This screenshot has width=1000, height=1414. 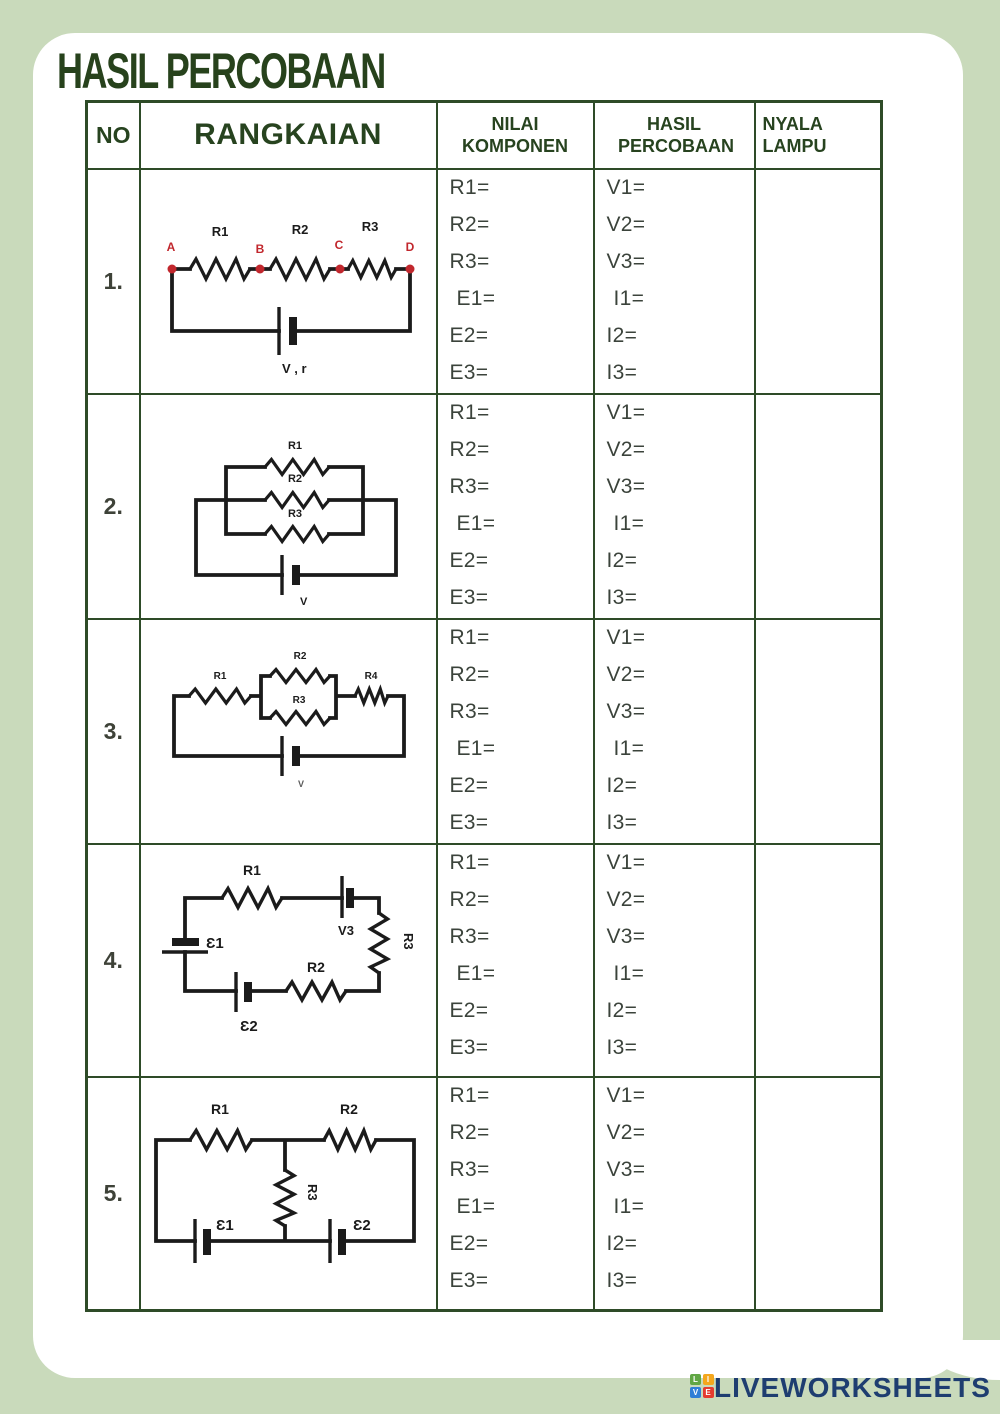 I want to click on table-row: 5. R1 R2 R3 Ɛ1 Ɛ2 R1= R2= R3= E1=, so click(x=484, y=1193).